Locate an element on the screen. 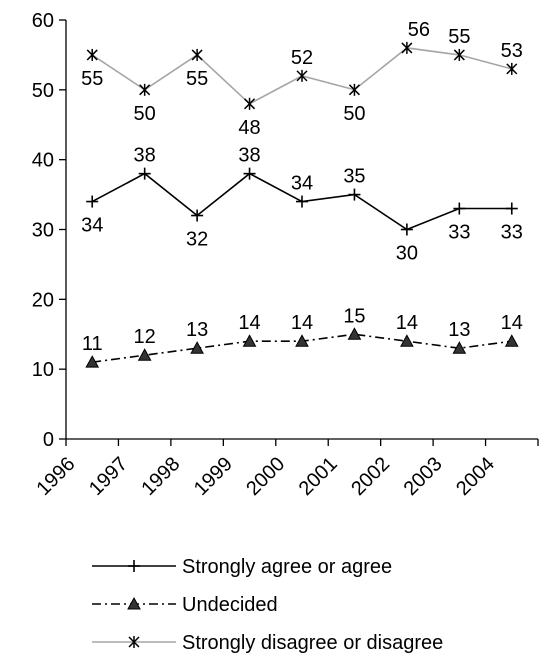  legend-label: Strongly disagree or disagree is located at coordinates (312, 643).